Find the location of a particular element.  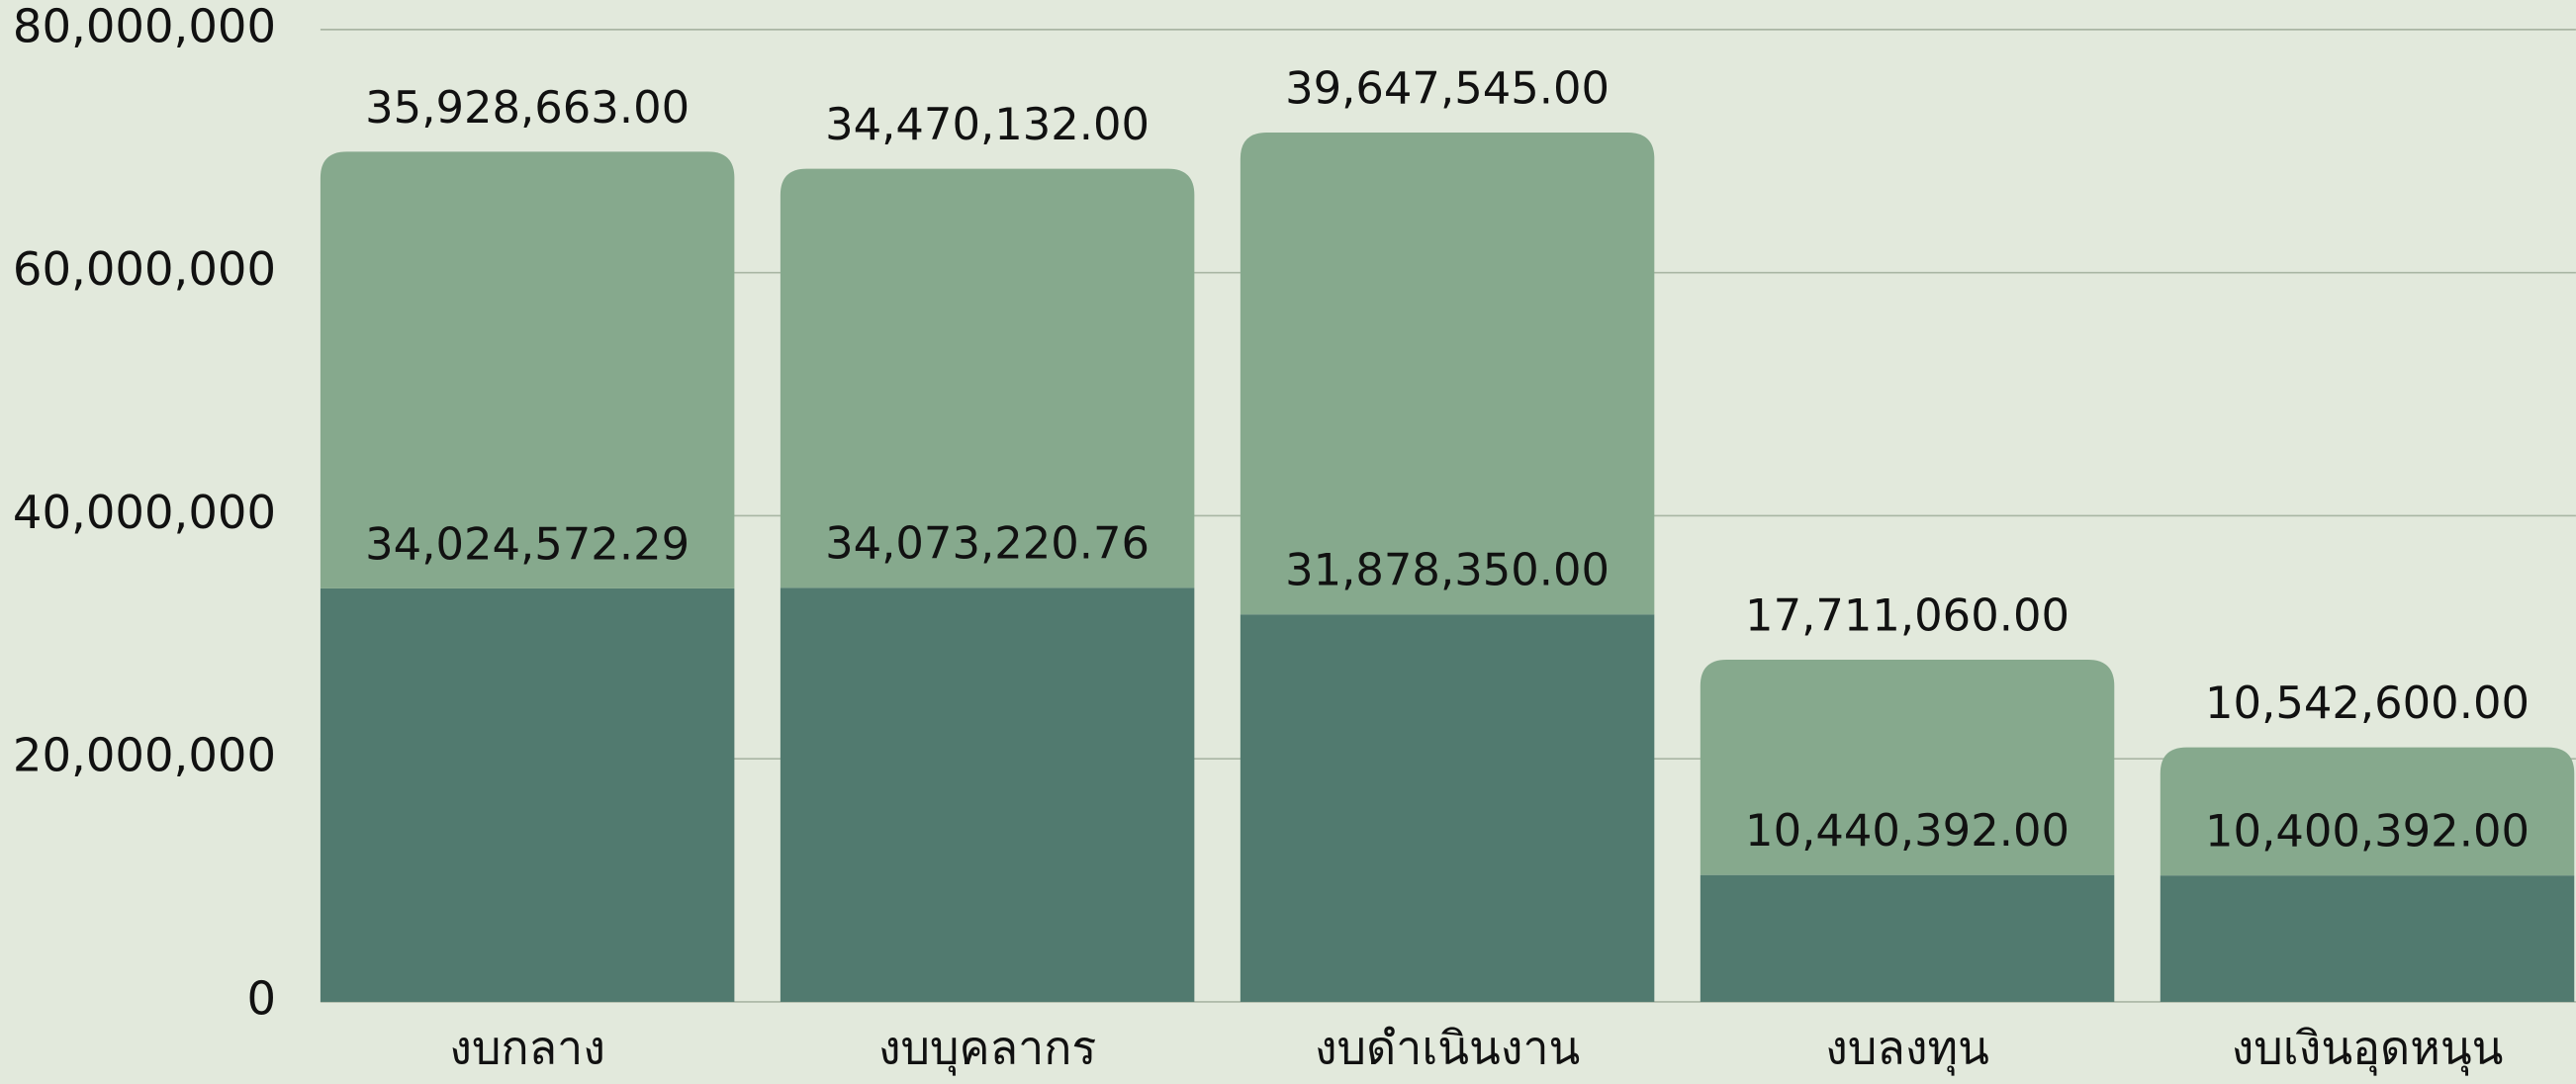

x-tick-label: งบบุคลากร is located at coordinates (988, 1048).